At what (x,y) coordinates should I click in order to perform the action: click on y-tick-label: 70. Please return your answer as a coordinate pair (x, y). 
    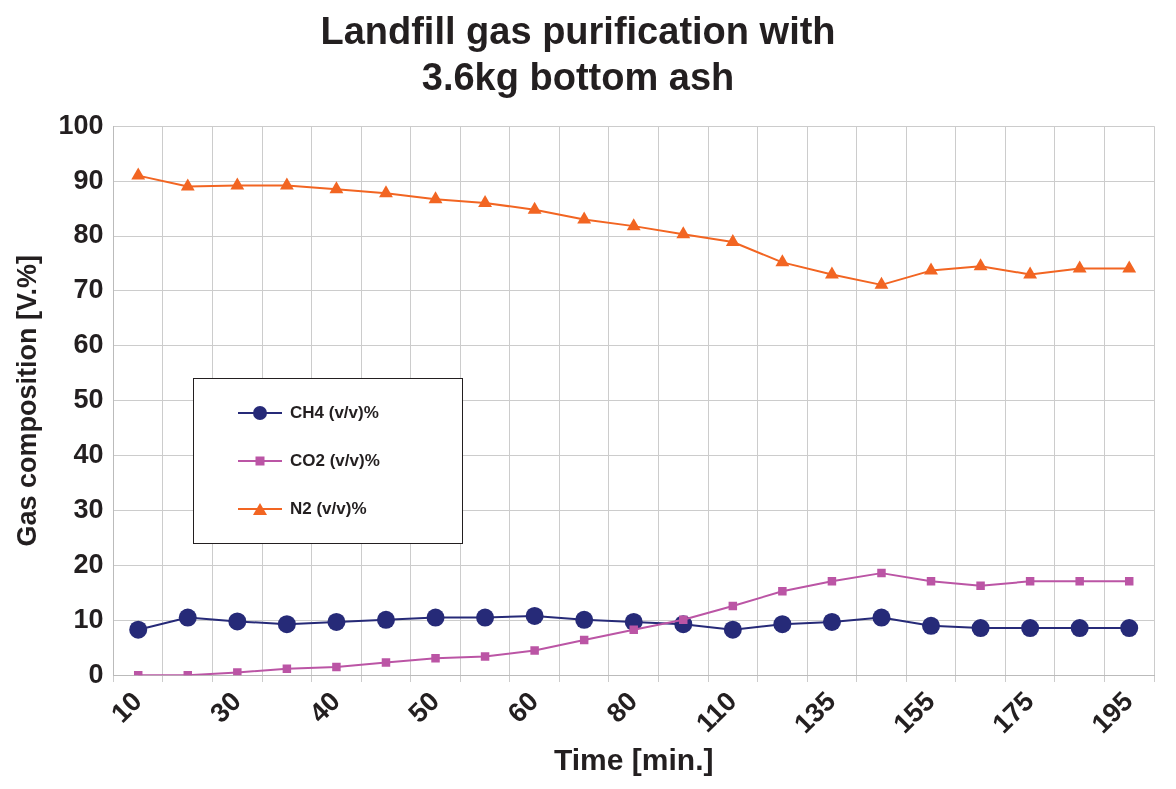
    Looking at the image, I should click on (88, 289).